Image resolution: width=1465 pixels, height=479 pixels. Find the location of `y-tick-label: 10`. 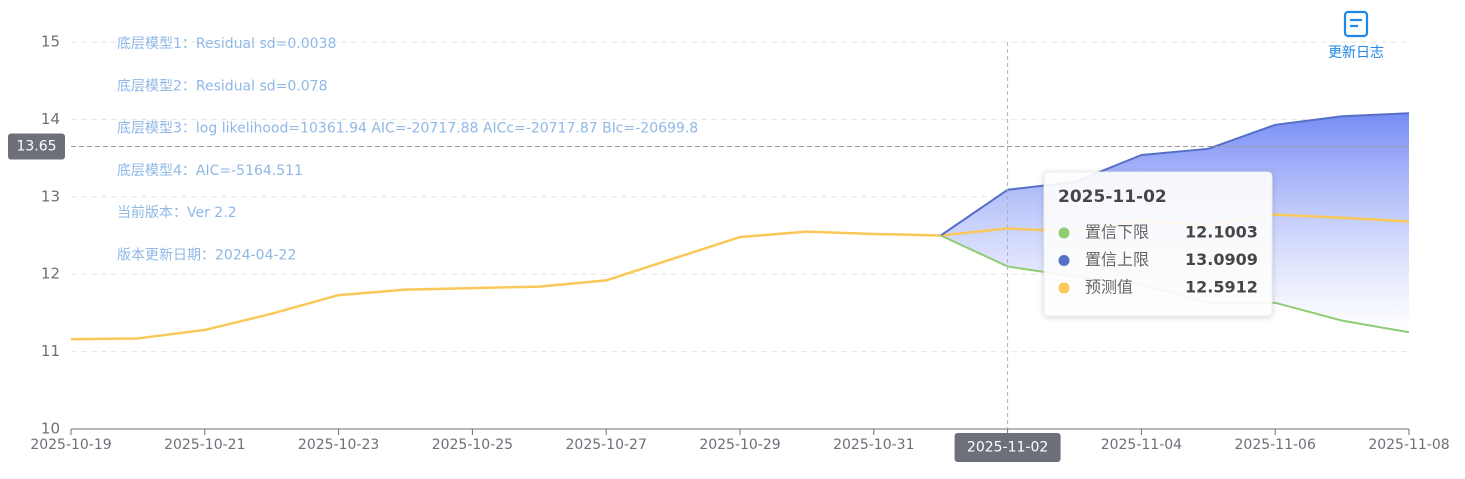

y-tick-label: 10 is located at coordinates (50, 429).